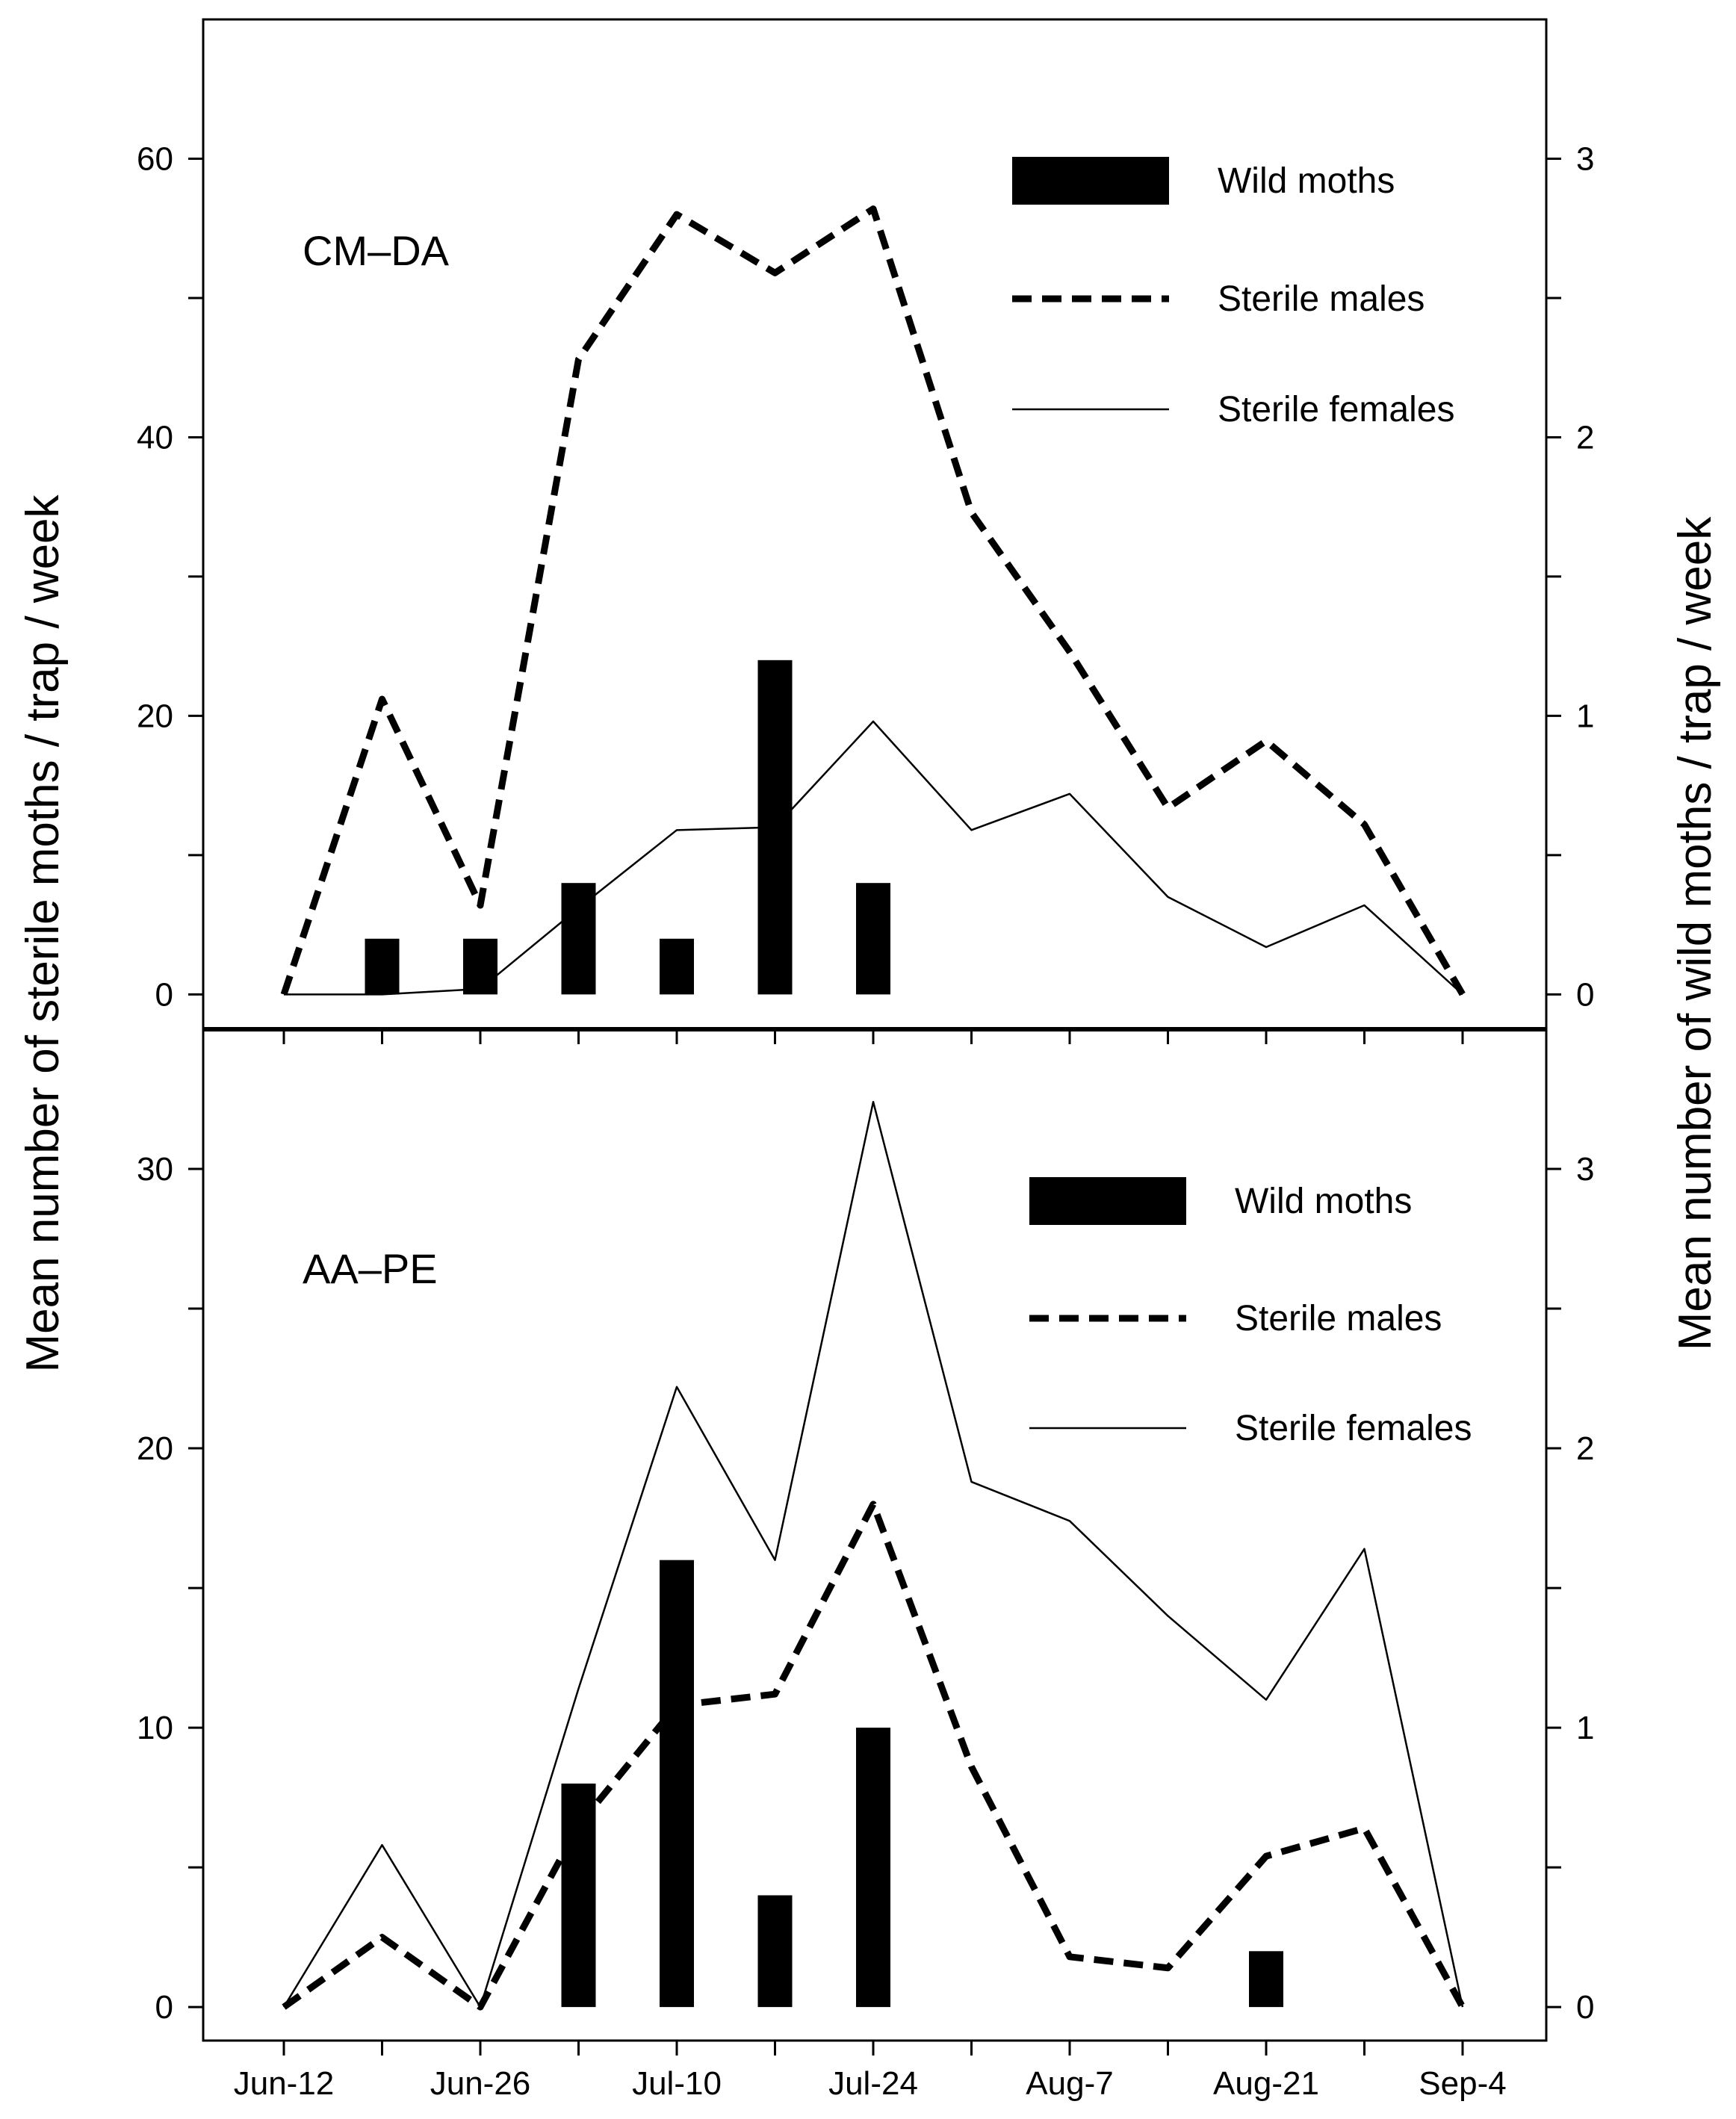  What do you see at coordinates (480, 2083) in the screenshot?
I see `x-tick-label: Jun-26` at bounding box center [480, 2083].